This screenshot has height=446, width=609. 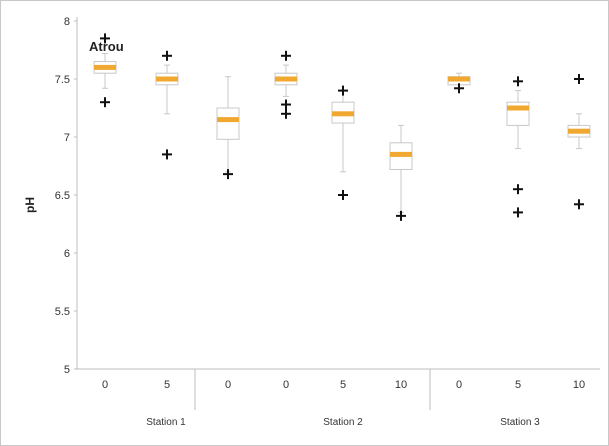 What do you see at coordinates (30, 205) in the screenshot?
I see `y-axis-title: pH` at bounding box center [30, 205].